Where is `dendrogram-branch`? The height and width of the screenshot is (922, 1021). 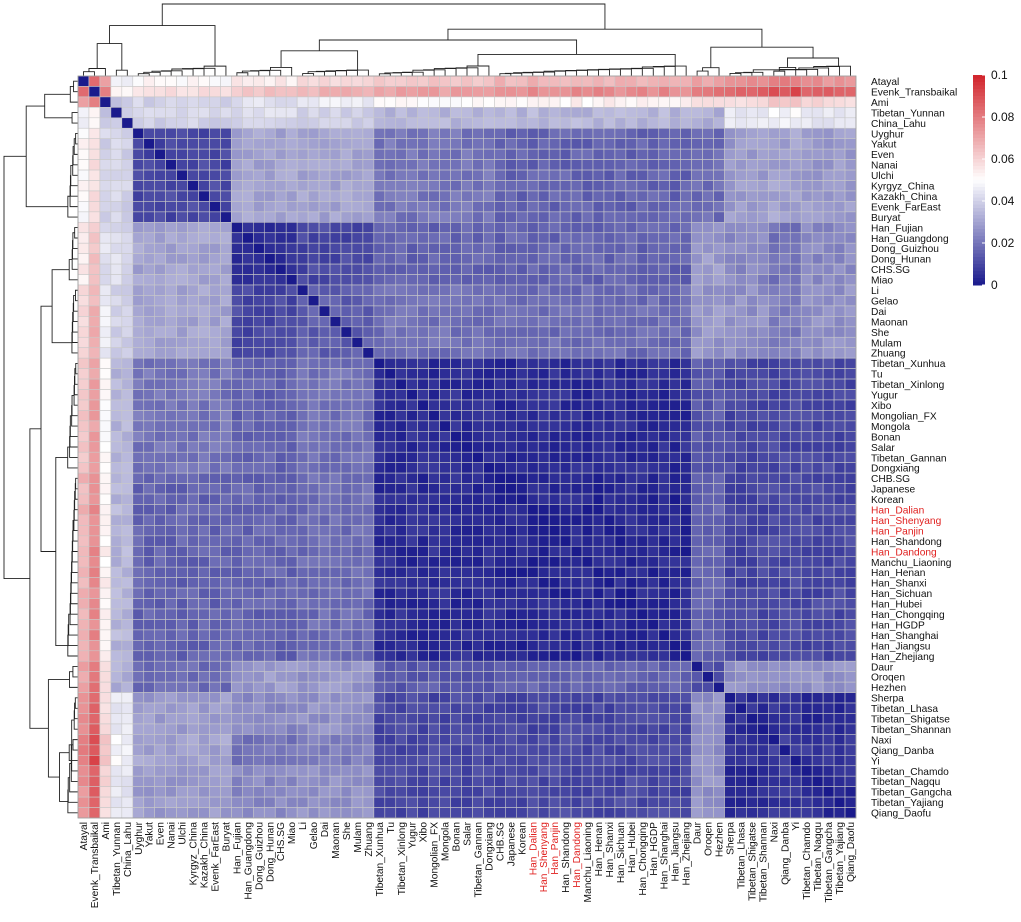 dendrogram-branch is located at coordinates (74, 745).